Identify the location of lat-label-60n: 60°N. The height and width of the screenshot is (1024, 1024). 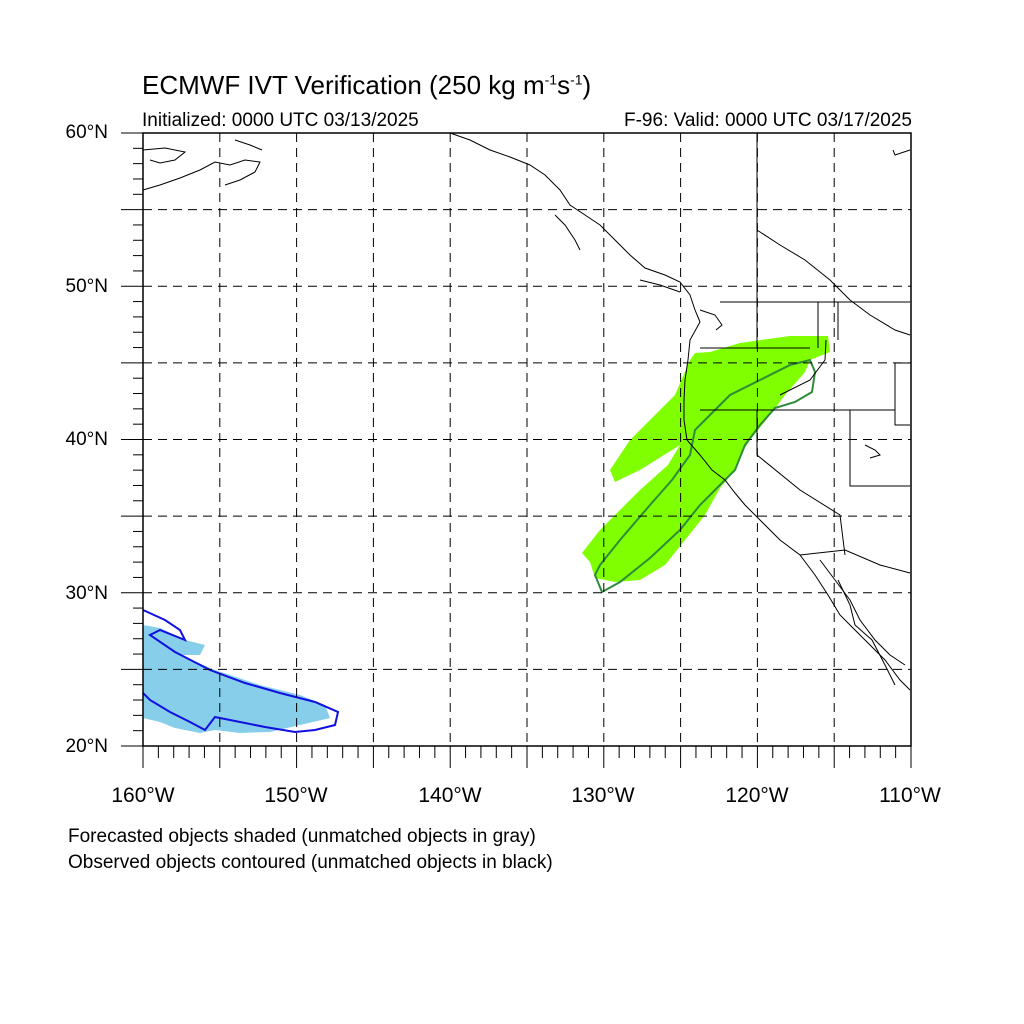
(86, 132).